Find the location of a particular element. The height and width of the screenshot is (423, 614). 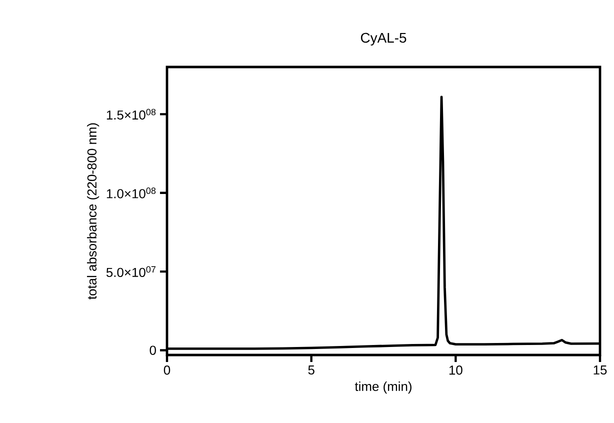

y-tick-label: 1.0×10$^{08}$ is located at coordinates (131, 193).